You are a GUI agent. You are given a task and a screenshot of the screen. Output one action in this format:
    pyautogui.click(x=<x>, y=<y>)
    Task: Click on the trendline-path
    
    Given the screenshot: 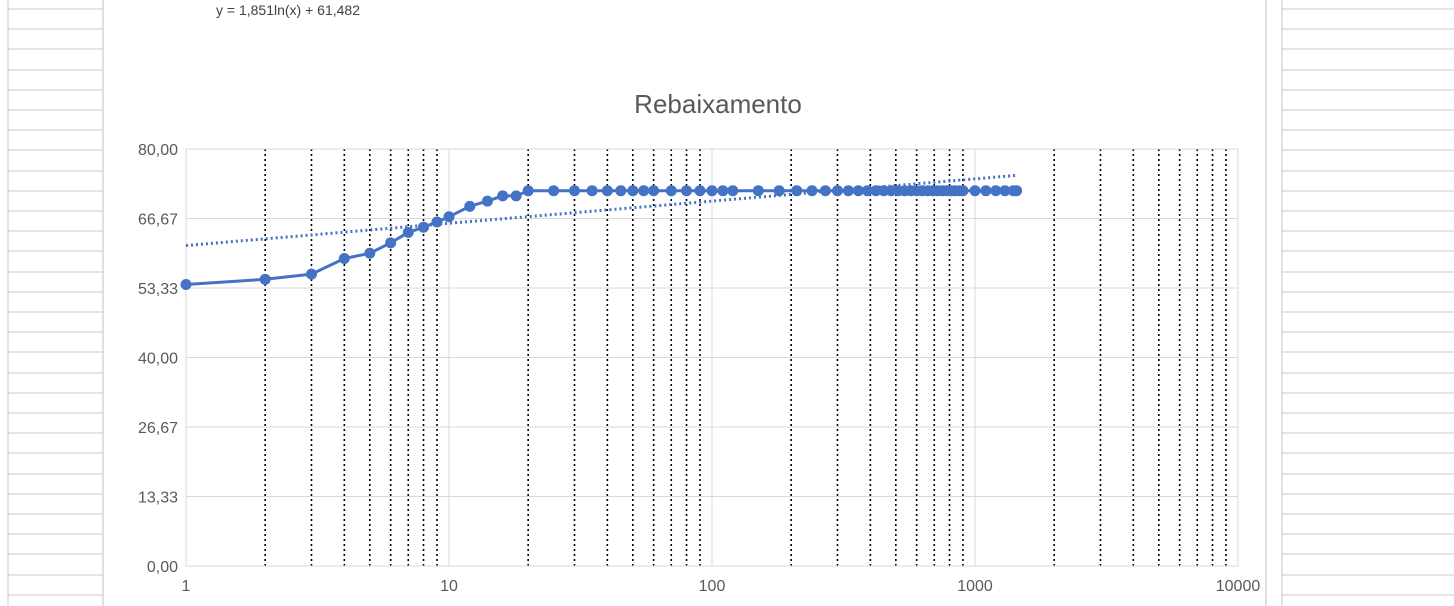 What is the action you would take?
    pyautogui.click(x=601, y=210)
    